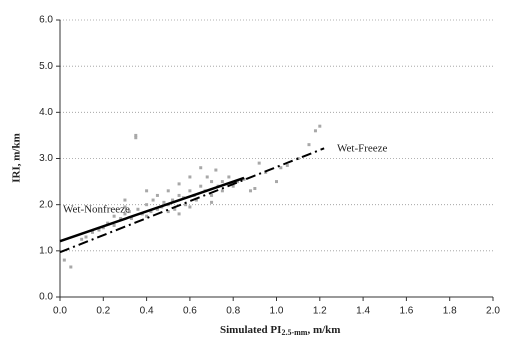 The width and height of the screenshot is (515, 347). I want to click on line-label: Wet-Freeze, so click(362, 149).